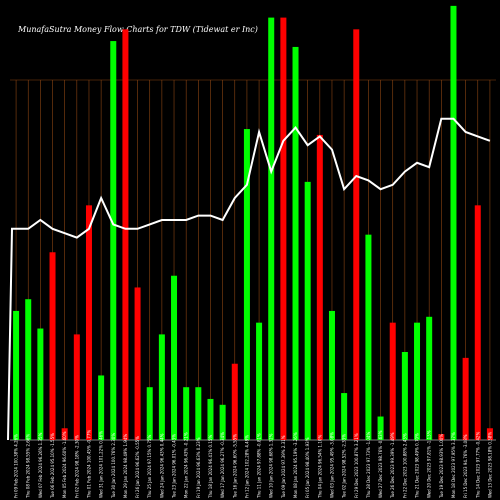 The image size is (500, 500). I want to click on x-tick-label: Thu 14 Dec 2023 97.77% -0.42%, so click(477, 465).